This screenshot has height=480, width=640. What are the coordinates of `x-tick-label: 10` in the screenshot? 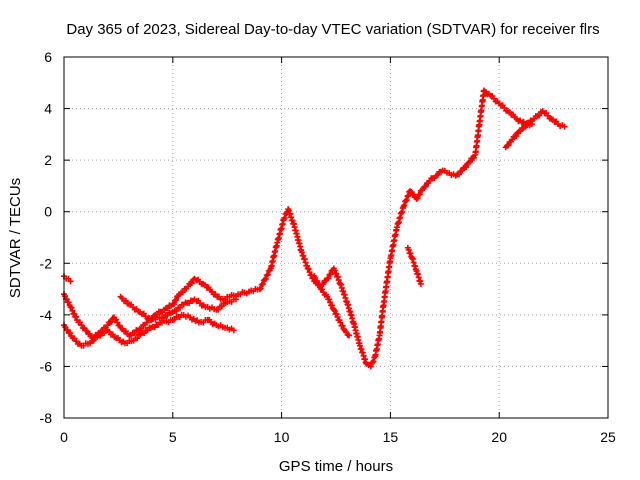 It's located at (282, 437).